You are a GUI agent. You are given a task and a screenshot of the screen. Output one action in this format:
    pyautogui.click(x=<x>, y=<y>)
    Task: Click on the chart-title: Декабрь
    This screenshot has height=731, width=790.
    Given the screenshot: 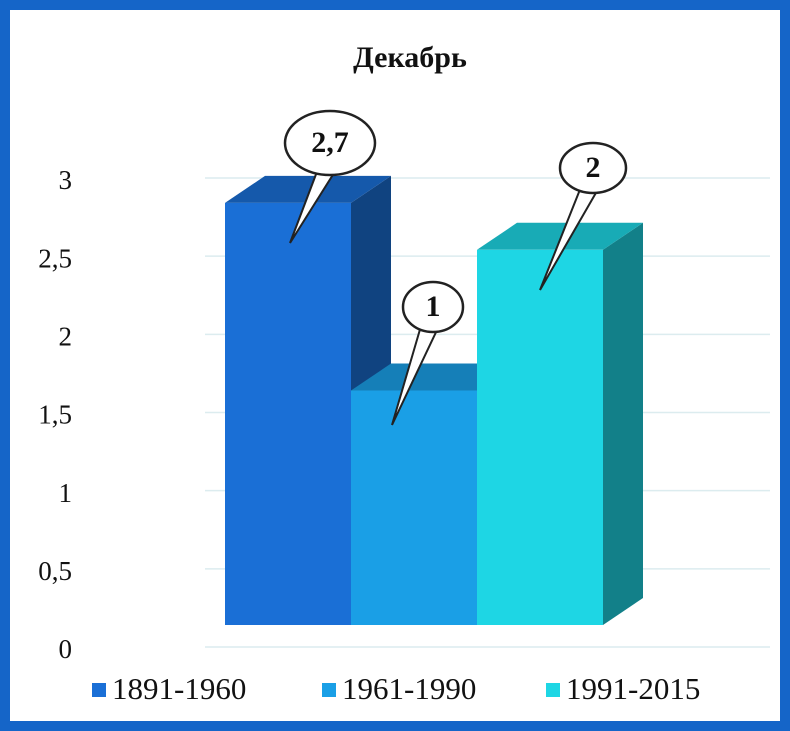 What is the action you would take?
    pyautogui.click(x=410, y=57)
    